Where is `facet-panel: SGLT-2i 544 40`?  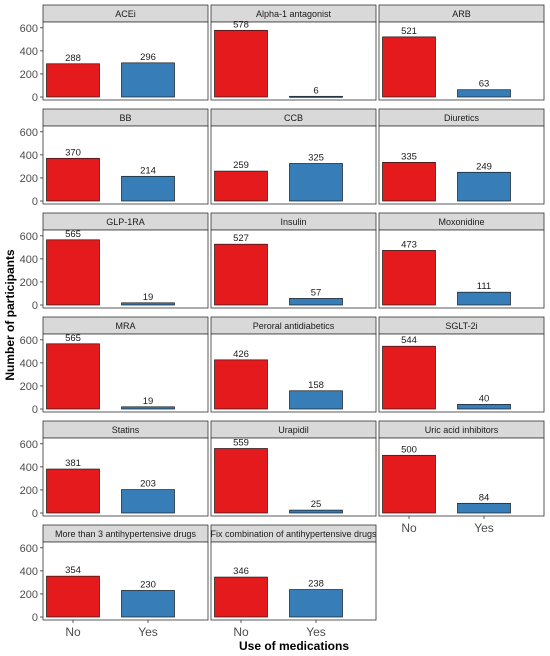
facet-panel: SGLT-2i 544 40 is located at coordinates (461, 364).